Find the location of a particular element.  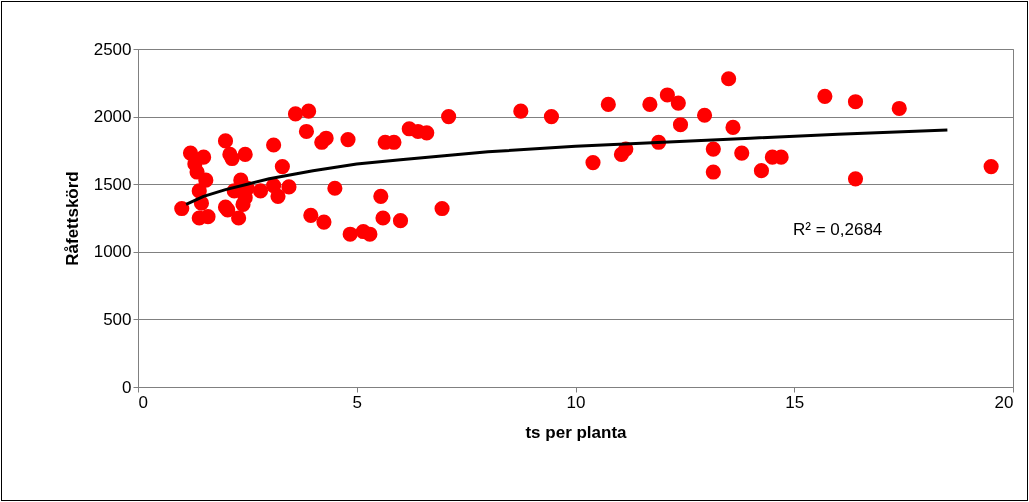

y-tick-label: 2000 is located at coordinates (112, 117).